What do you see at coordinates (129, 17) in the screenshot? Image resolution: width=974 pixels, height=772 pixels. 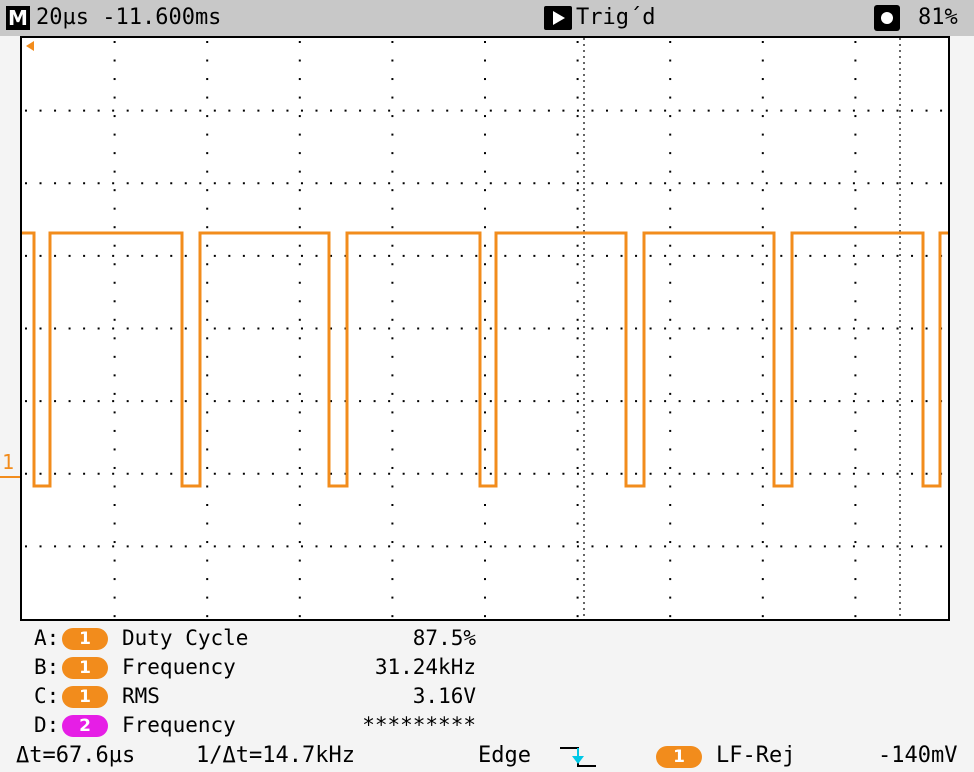 I see `timebase-readout: 20µs -11.600ms` at bounding box center [129, 17].